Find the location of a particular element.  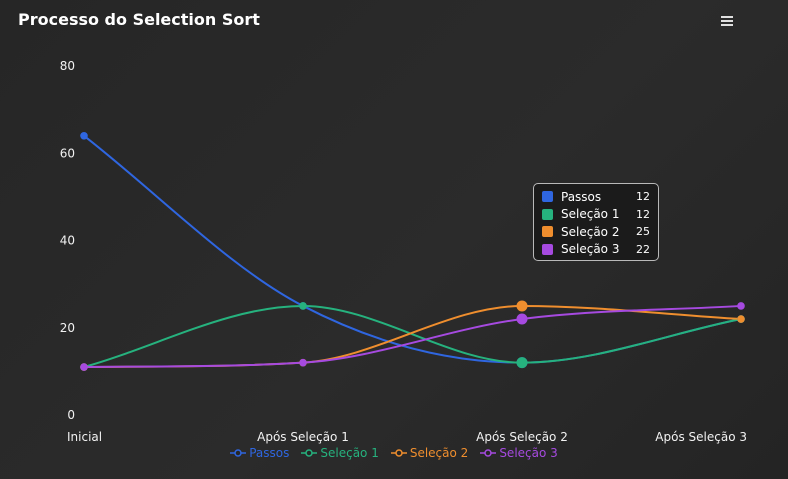

legend-item-selecao-3: Seleção 3 is located at coordinates (519, 453).